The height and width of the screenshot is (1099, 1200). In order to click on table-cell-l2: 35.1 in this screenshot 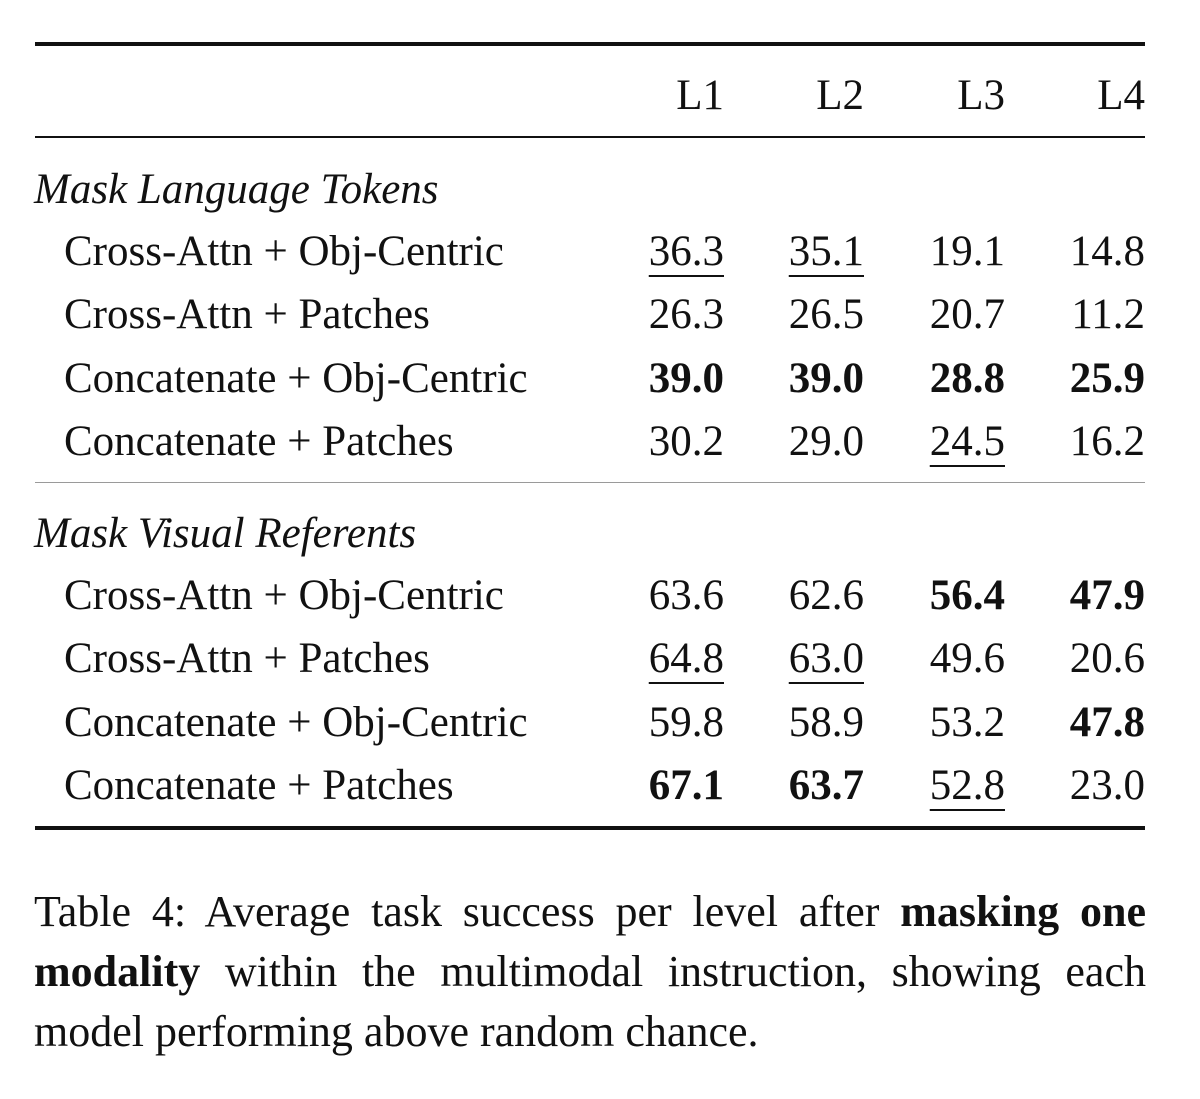, I will do `click(826, 251)`.